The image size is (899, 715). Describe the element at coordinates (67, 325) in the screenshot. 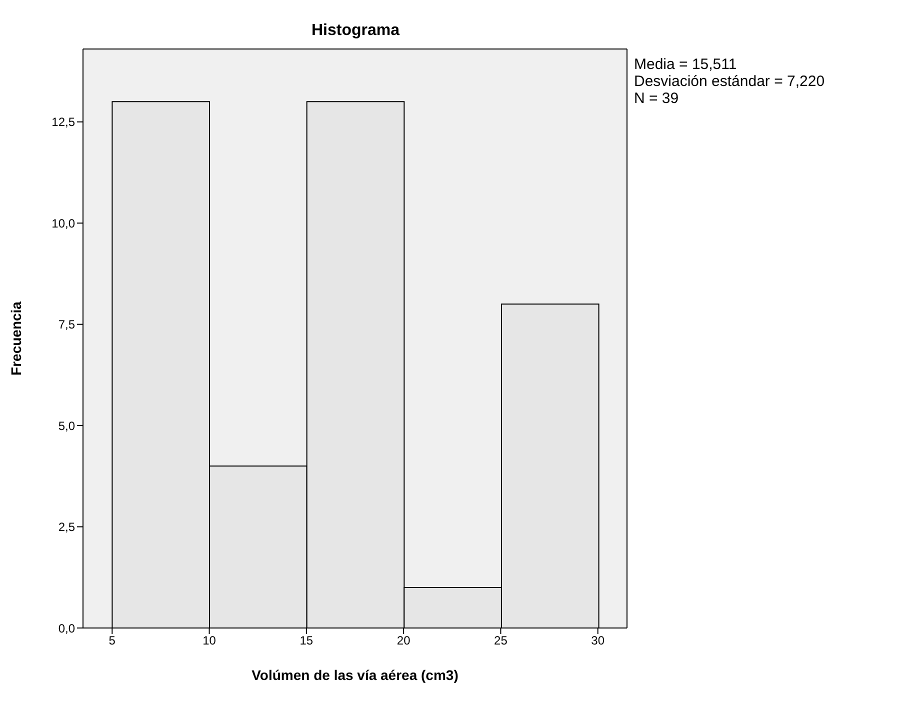

I see `y-tick-label: 7,5` at that location.